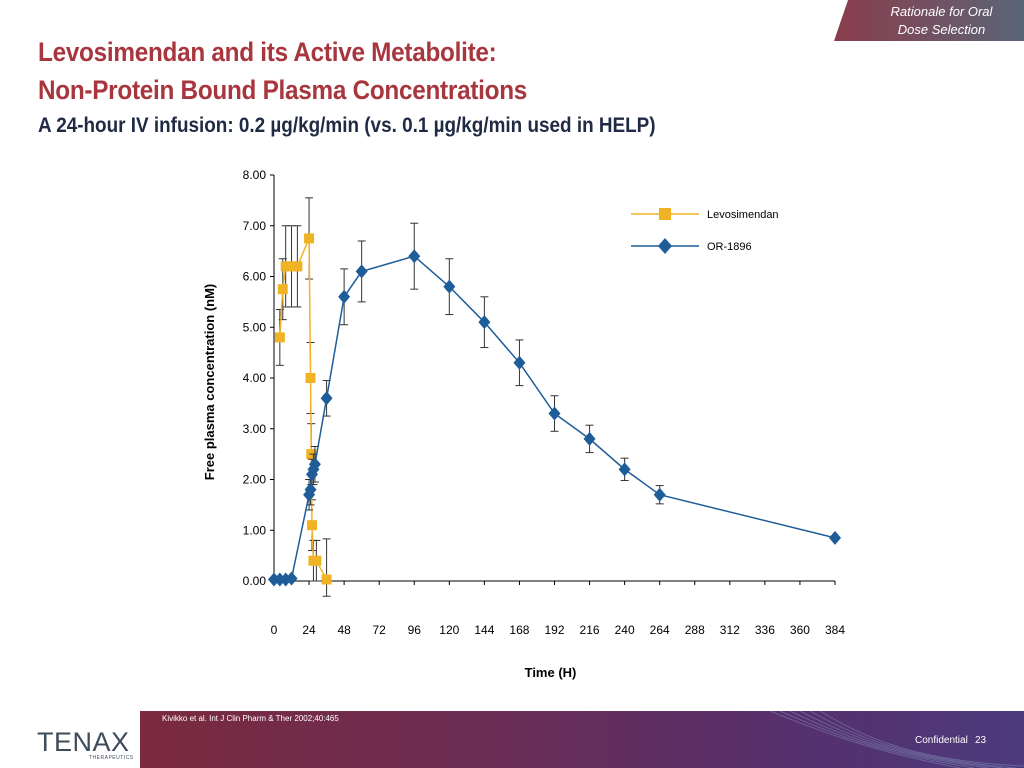 Image resolution: width=1024 pixels, height=768 pixels. What do you see at coordinates (730, 630) in the screenshot?
I see `x-tick-label: 312` at bounding box center [730, 630].